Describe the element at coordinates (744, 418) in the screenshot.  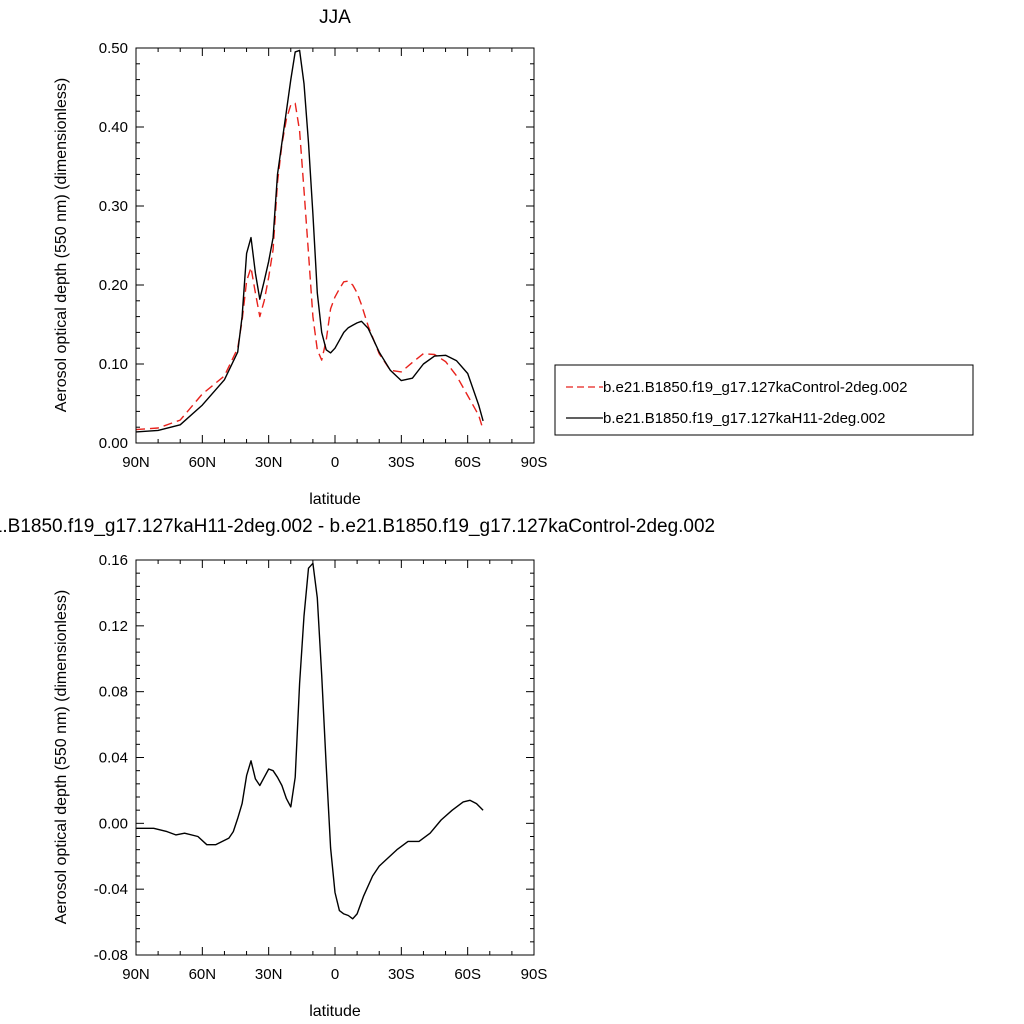
I see `legend-label-h11: b.e21.B1850.f19_g17.127kaH11-2deg.002` at that location.